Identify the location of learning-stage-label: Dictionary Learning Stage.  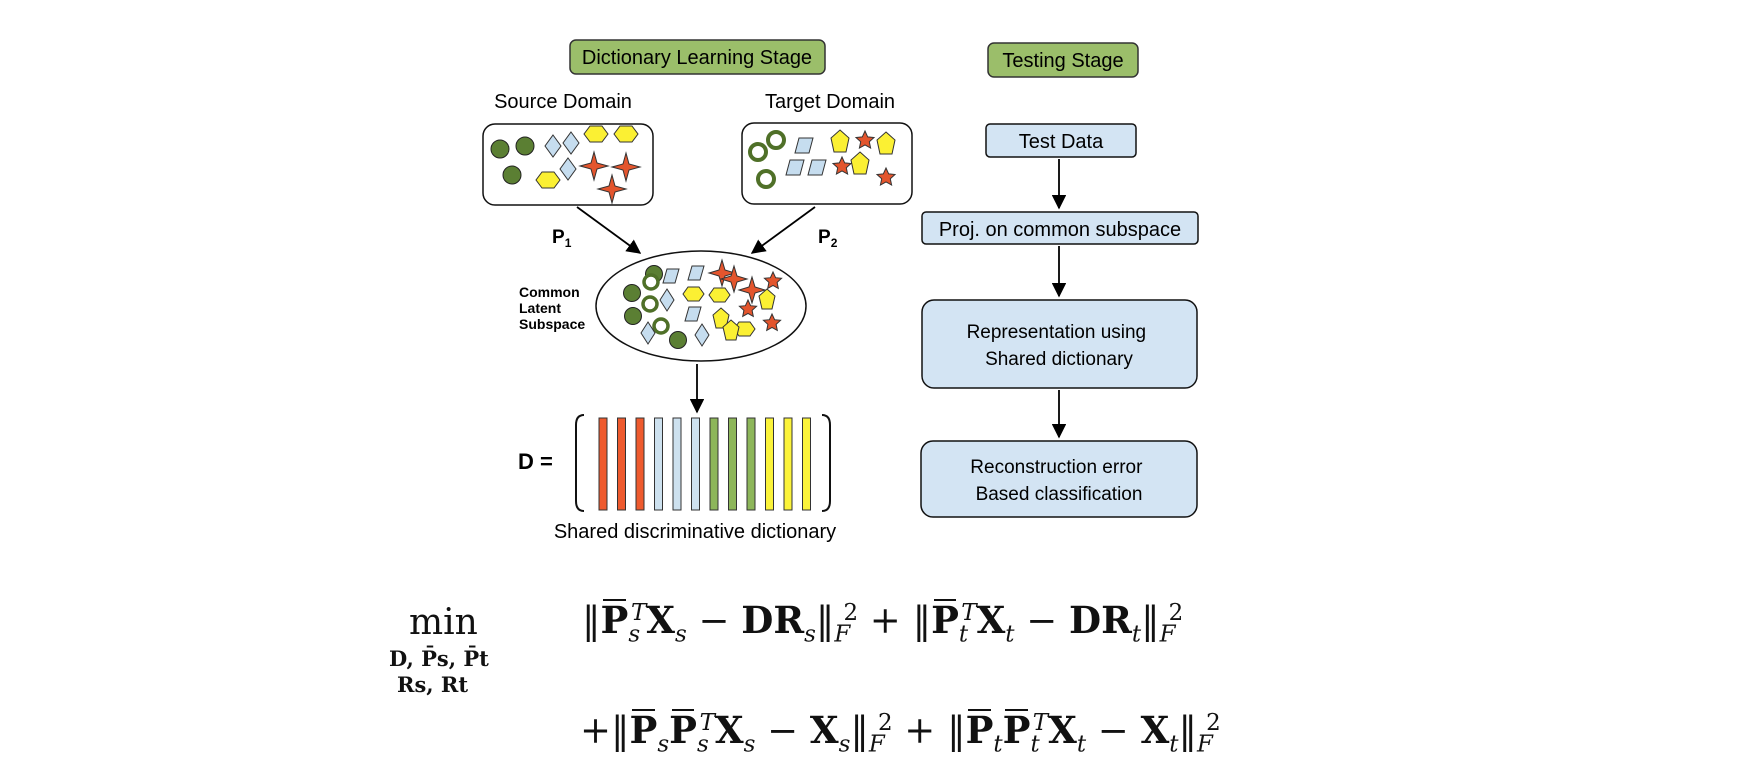
(697, 58).